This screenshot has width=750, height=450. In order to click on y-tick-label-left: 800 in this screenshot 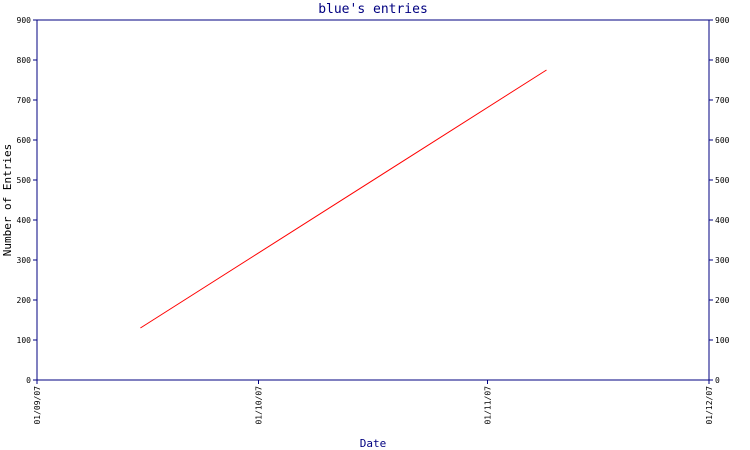, I will do `click(24, 60)`.